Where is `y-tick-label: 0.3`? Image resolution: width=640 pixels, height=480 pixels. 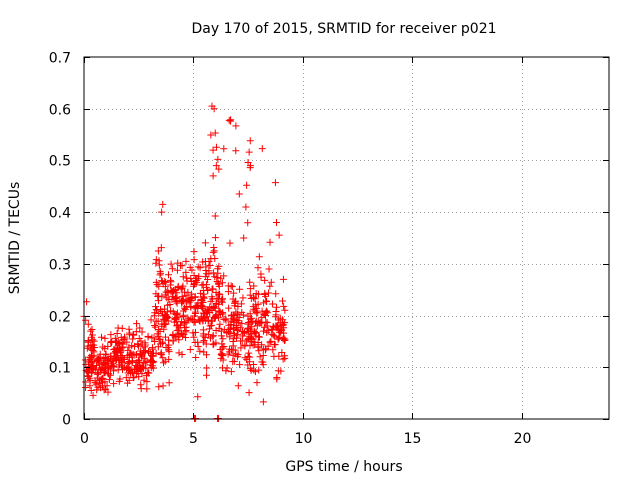
y-tick-label: 0.3 is located at coordinates (60, 266).